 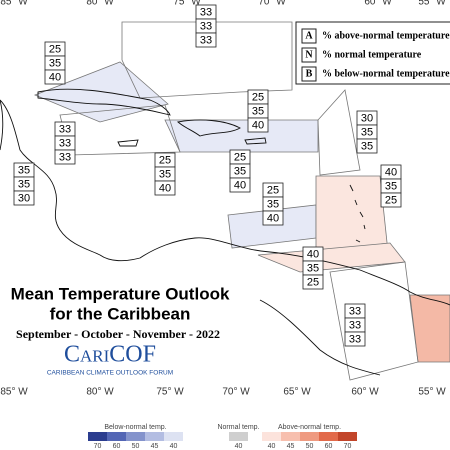 I want to click on lon-label-bottom: 55° W, so click(x=432, y=392).